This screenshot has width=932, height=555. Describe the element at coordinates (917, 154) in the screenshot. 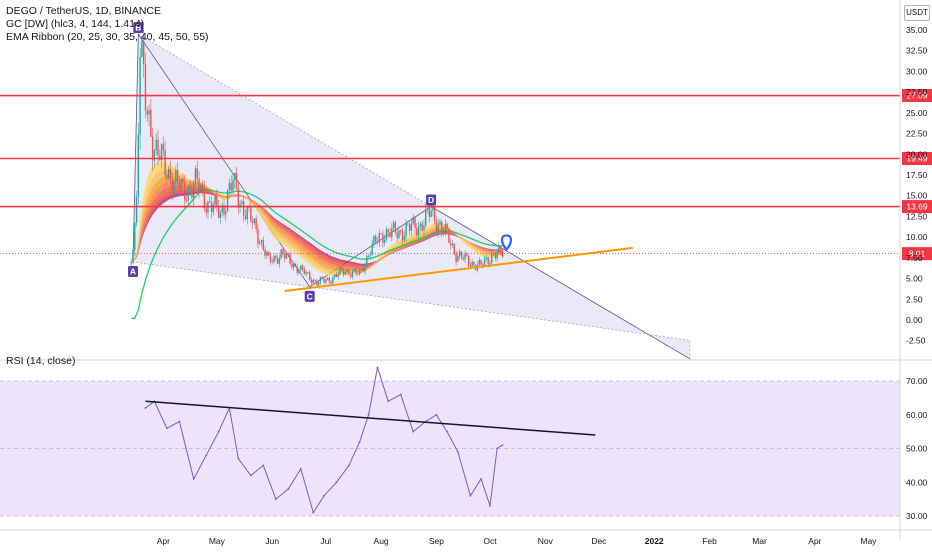

I see `price-axis-tick: 20.00` at that location.